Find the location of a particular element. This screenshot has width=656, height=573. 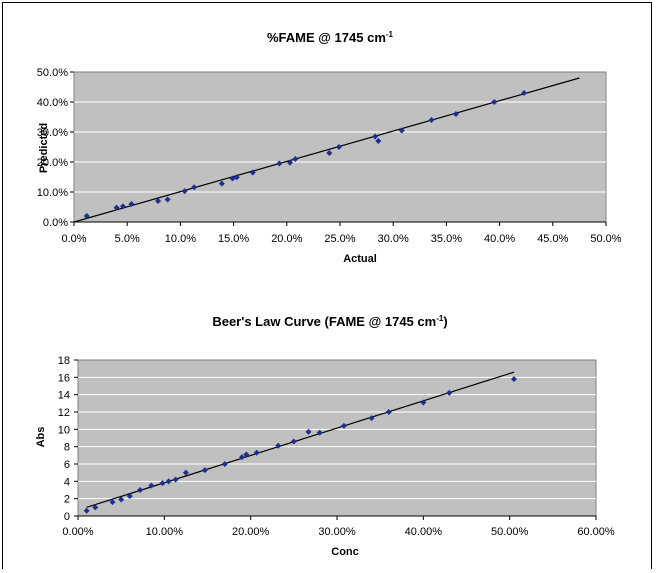

chart2-y-tick-label: 4 is located at coordinates (67, 482).